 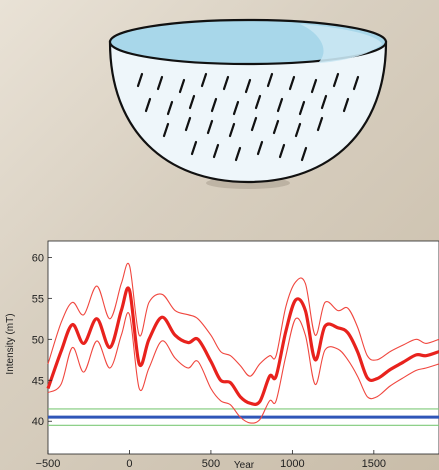 What do you see at coordinates (243, 417) in the screenshot?
I see `hlines` at bounding box center [243, 417].